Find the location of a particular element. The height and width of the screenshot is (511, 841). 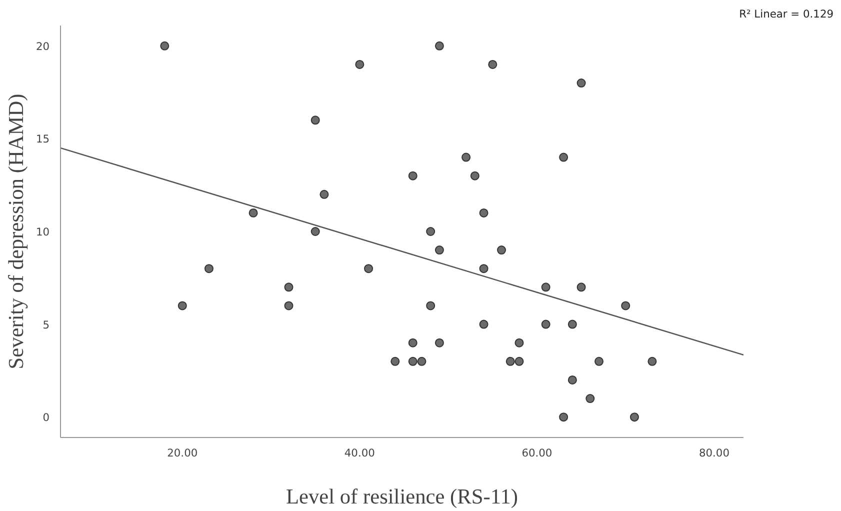

y-tick-label: 10 is located at coordinates (43, 232).